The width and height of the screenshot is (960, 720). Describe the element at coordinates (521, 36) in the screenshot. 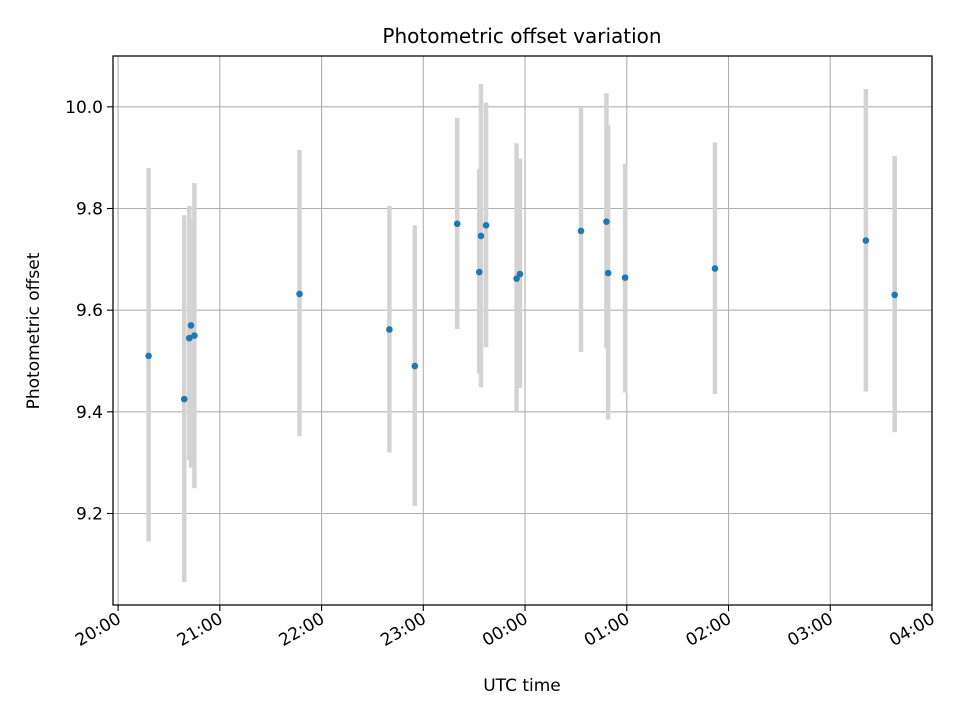

I see `chart-title: Photometric offset variation` at that location.